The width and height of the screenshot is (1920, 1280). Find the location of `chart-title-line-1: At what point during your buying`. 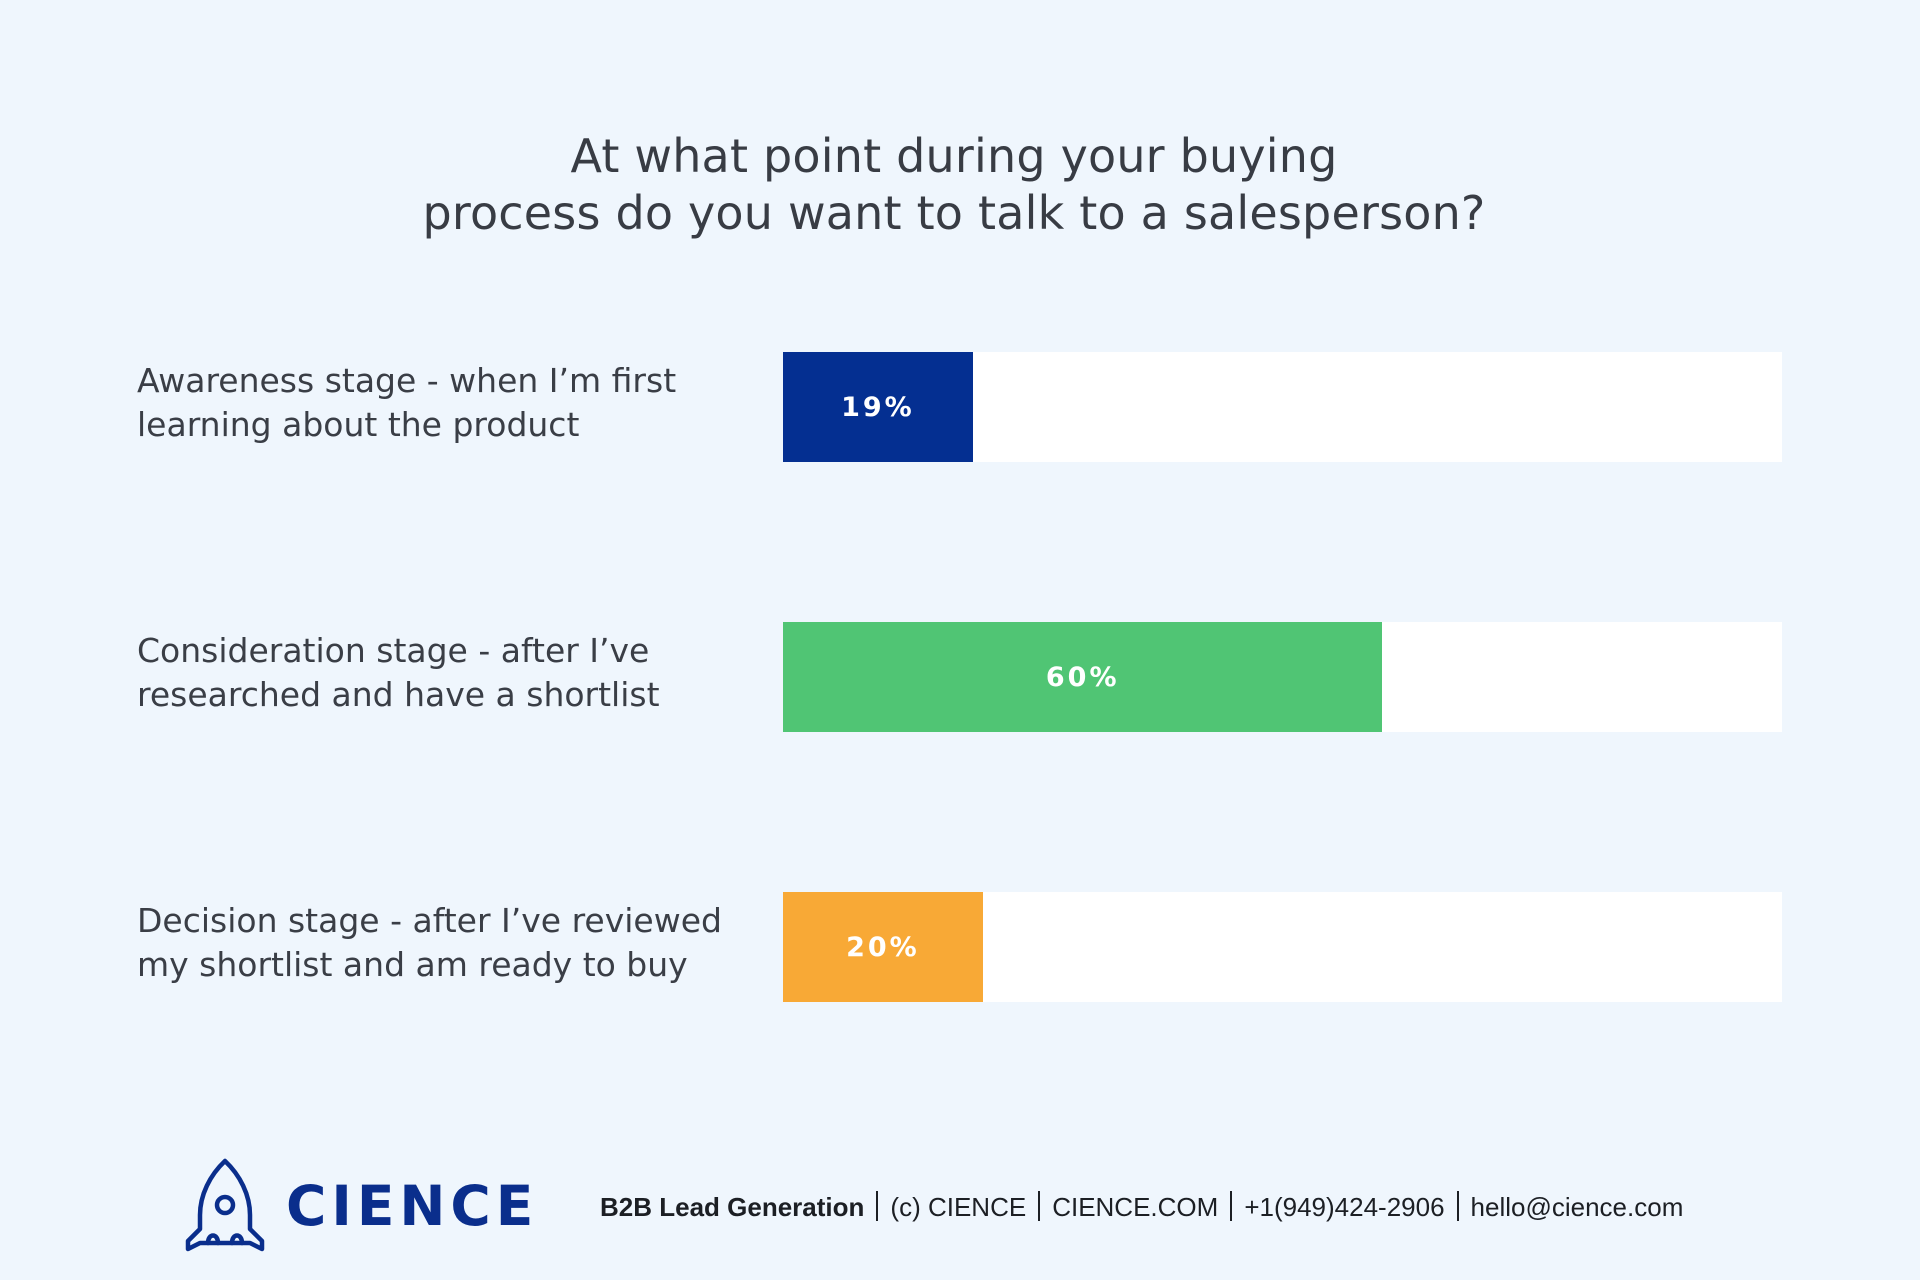

chart-title-line-1: At what point during your buying is located at coordinates (954, 156).